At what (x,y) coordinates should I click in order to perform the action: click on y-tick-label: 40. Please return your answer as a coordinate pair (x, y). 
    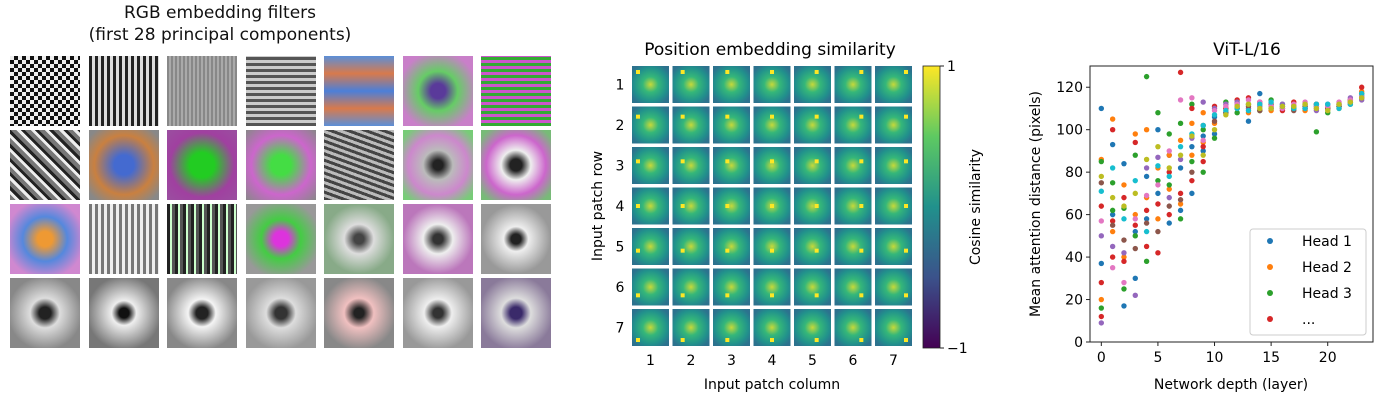
    Looking at the image, I should click on (1074, 258).